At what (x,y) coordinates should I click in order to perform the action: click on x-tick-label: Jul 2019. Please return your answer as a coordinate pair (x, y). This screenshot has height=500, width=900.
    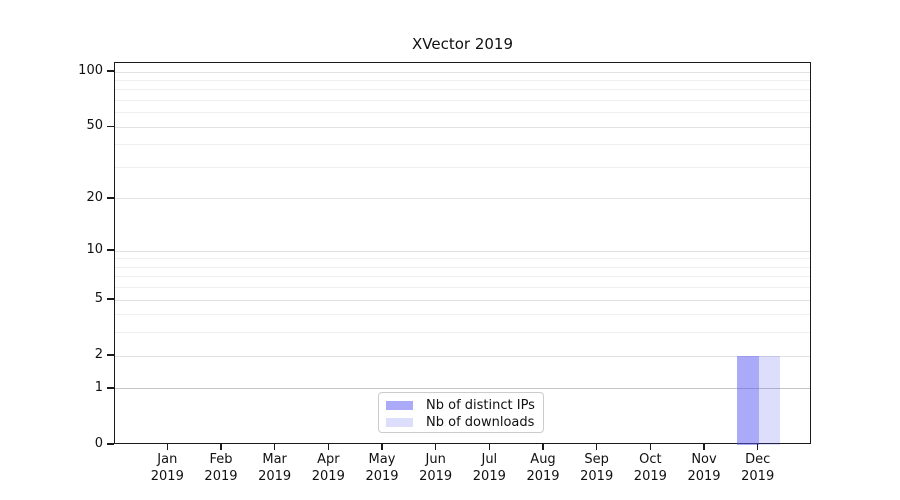
    Looking at the image, I should click on (489, 468).